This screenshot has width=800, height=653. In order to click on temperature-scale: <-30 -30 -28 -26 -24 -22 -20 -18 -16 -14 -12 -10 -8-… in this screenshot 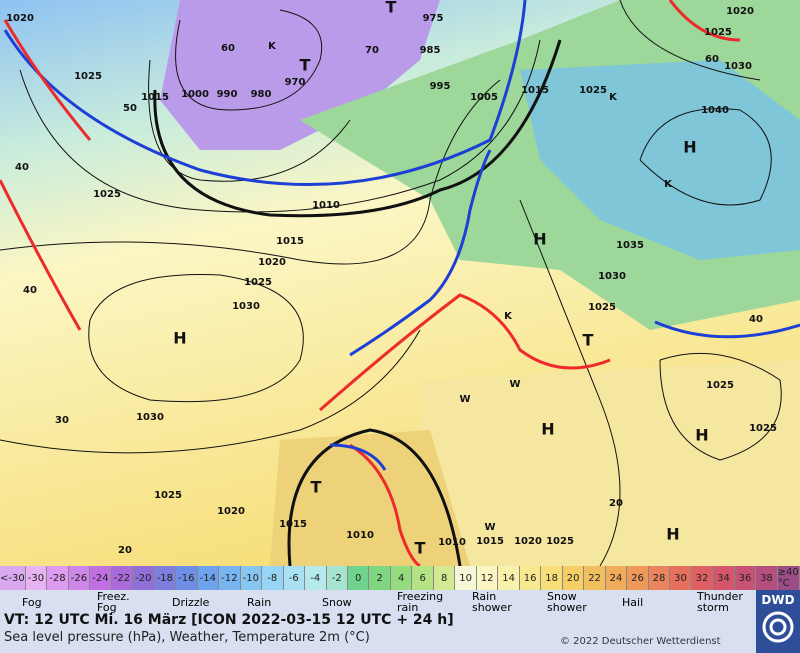, I will do `click(400, 578)`.